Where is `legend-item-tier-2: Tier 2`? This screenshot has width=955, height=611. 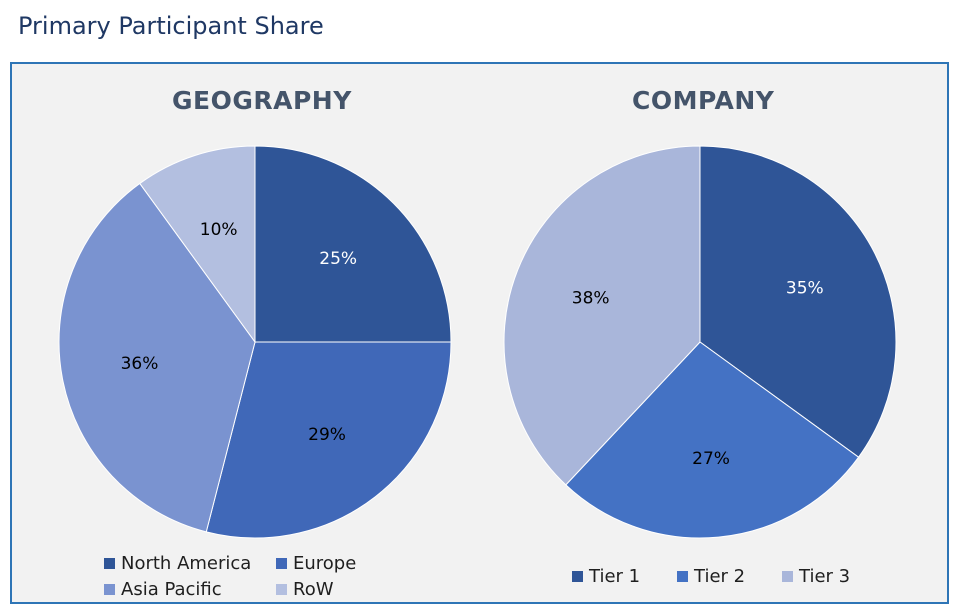 legend-item-tier-2: Tier 2 is located at coordinates (711, 576).